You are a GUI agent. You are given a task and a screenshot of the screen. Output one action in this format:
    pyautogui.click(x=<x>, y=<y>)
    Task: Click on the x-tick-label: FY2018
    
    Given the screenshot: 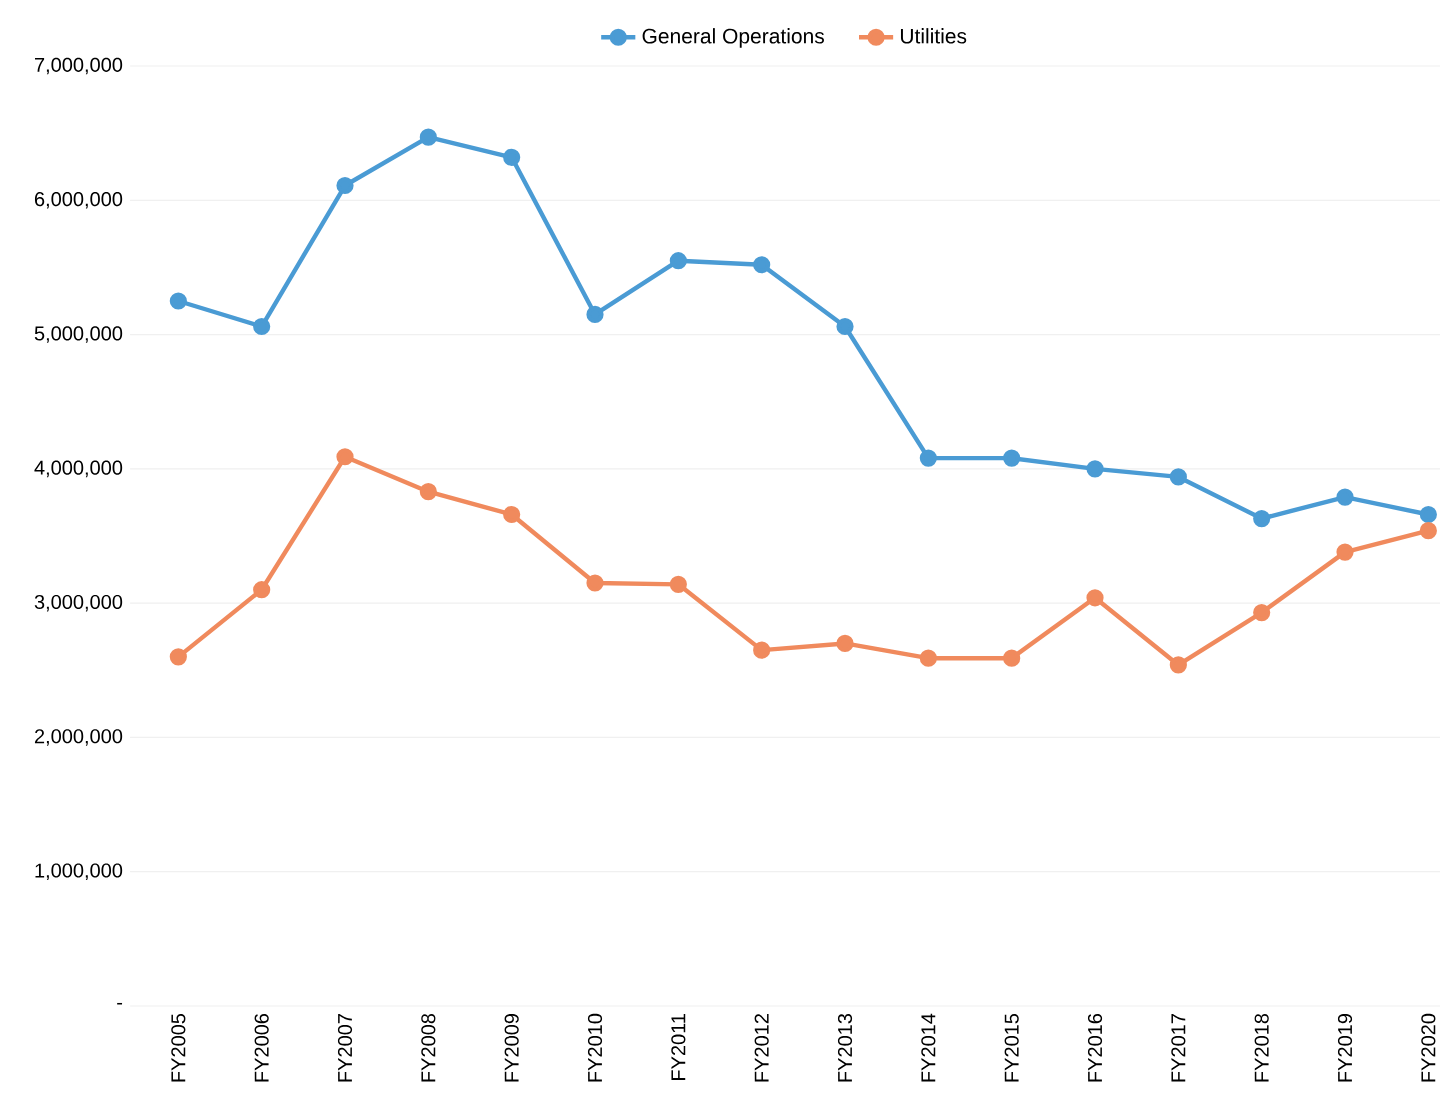 What is the action you would take?
    pyautogui.click(x=1261, y=1047)
    